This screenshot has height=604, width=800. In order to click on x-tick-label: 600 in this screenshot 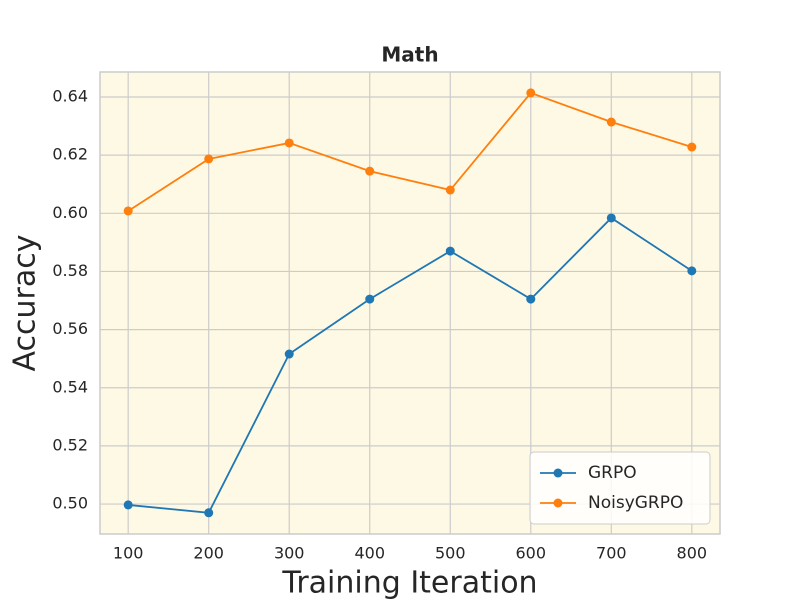, I will do `click(531, 553)`.